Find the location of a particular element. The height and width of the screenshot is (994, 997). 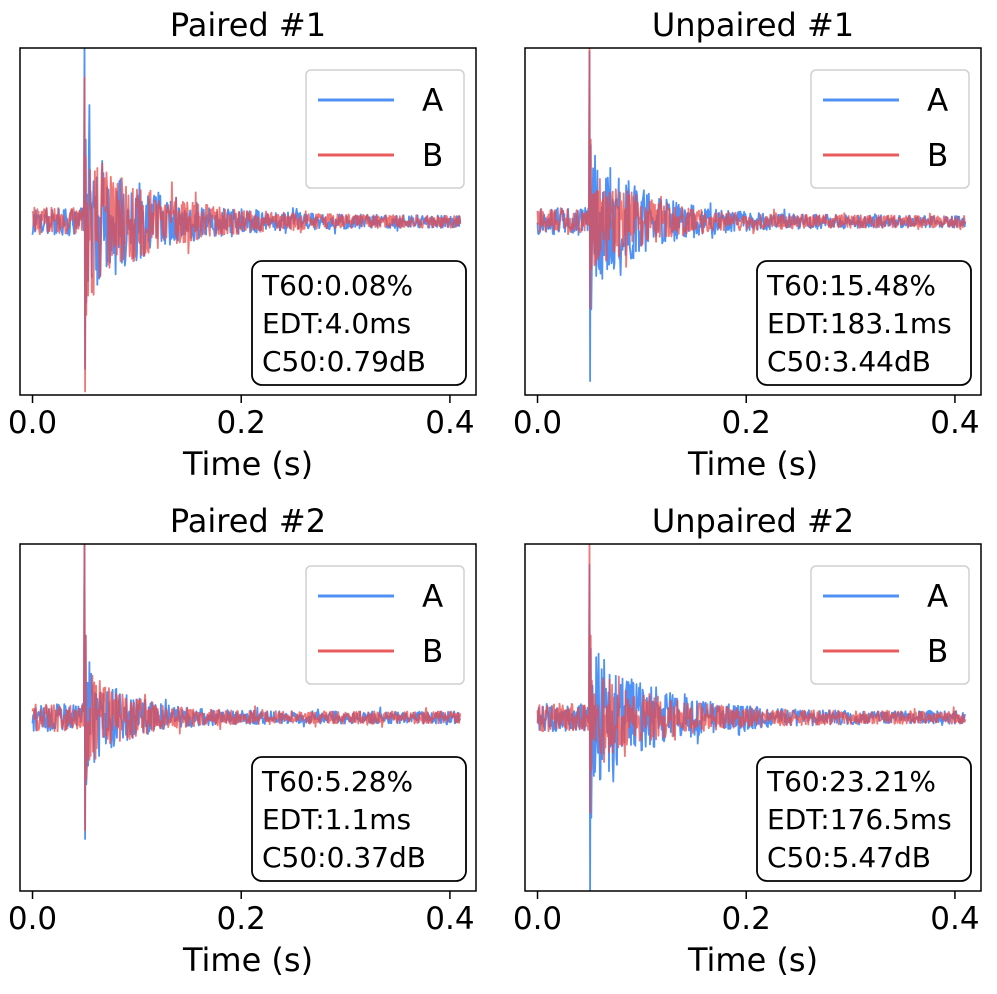

stats-annotation: T60:0.08% EDT:4.0ms C50:0.79dB is located at coordinates (359, 323).